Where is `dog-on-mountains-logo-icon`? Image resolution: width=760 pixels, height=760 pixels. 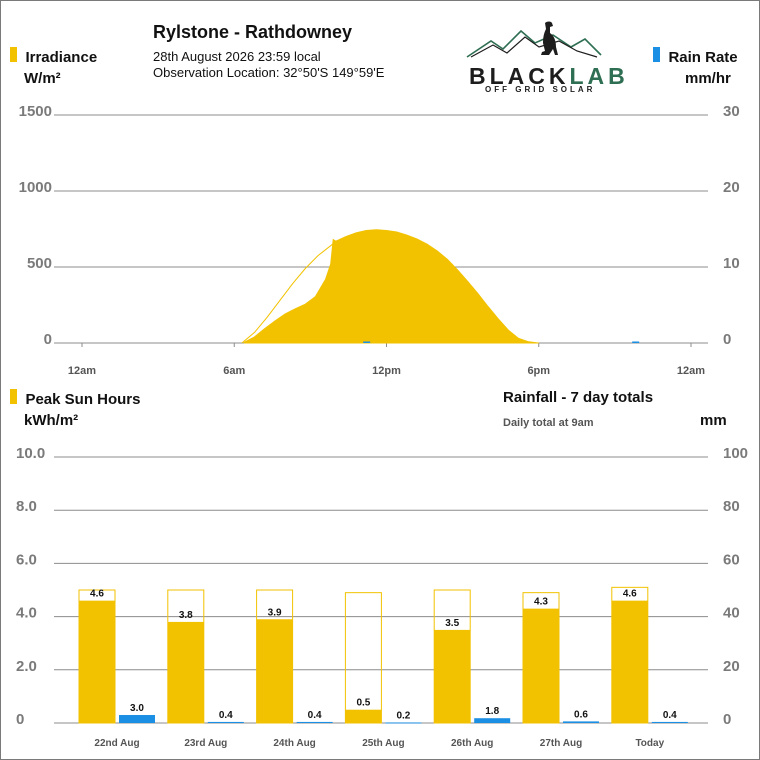 dog-on-mountains-logo-icon is located at coordinates (534, 39).